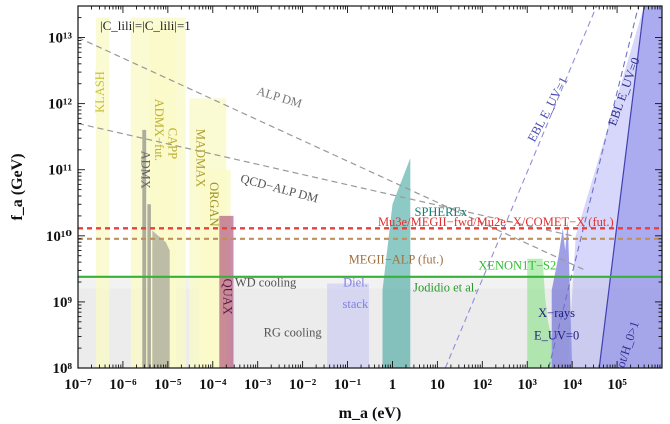  What do you see at coordinates (60, 171) in the screenshot?
I see `y-tick-label: 10¹¹` at bounding box center [60, 171].